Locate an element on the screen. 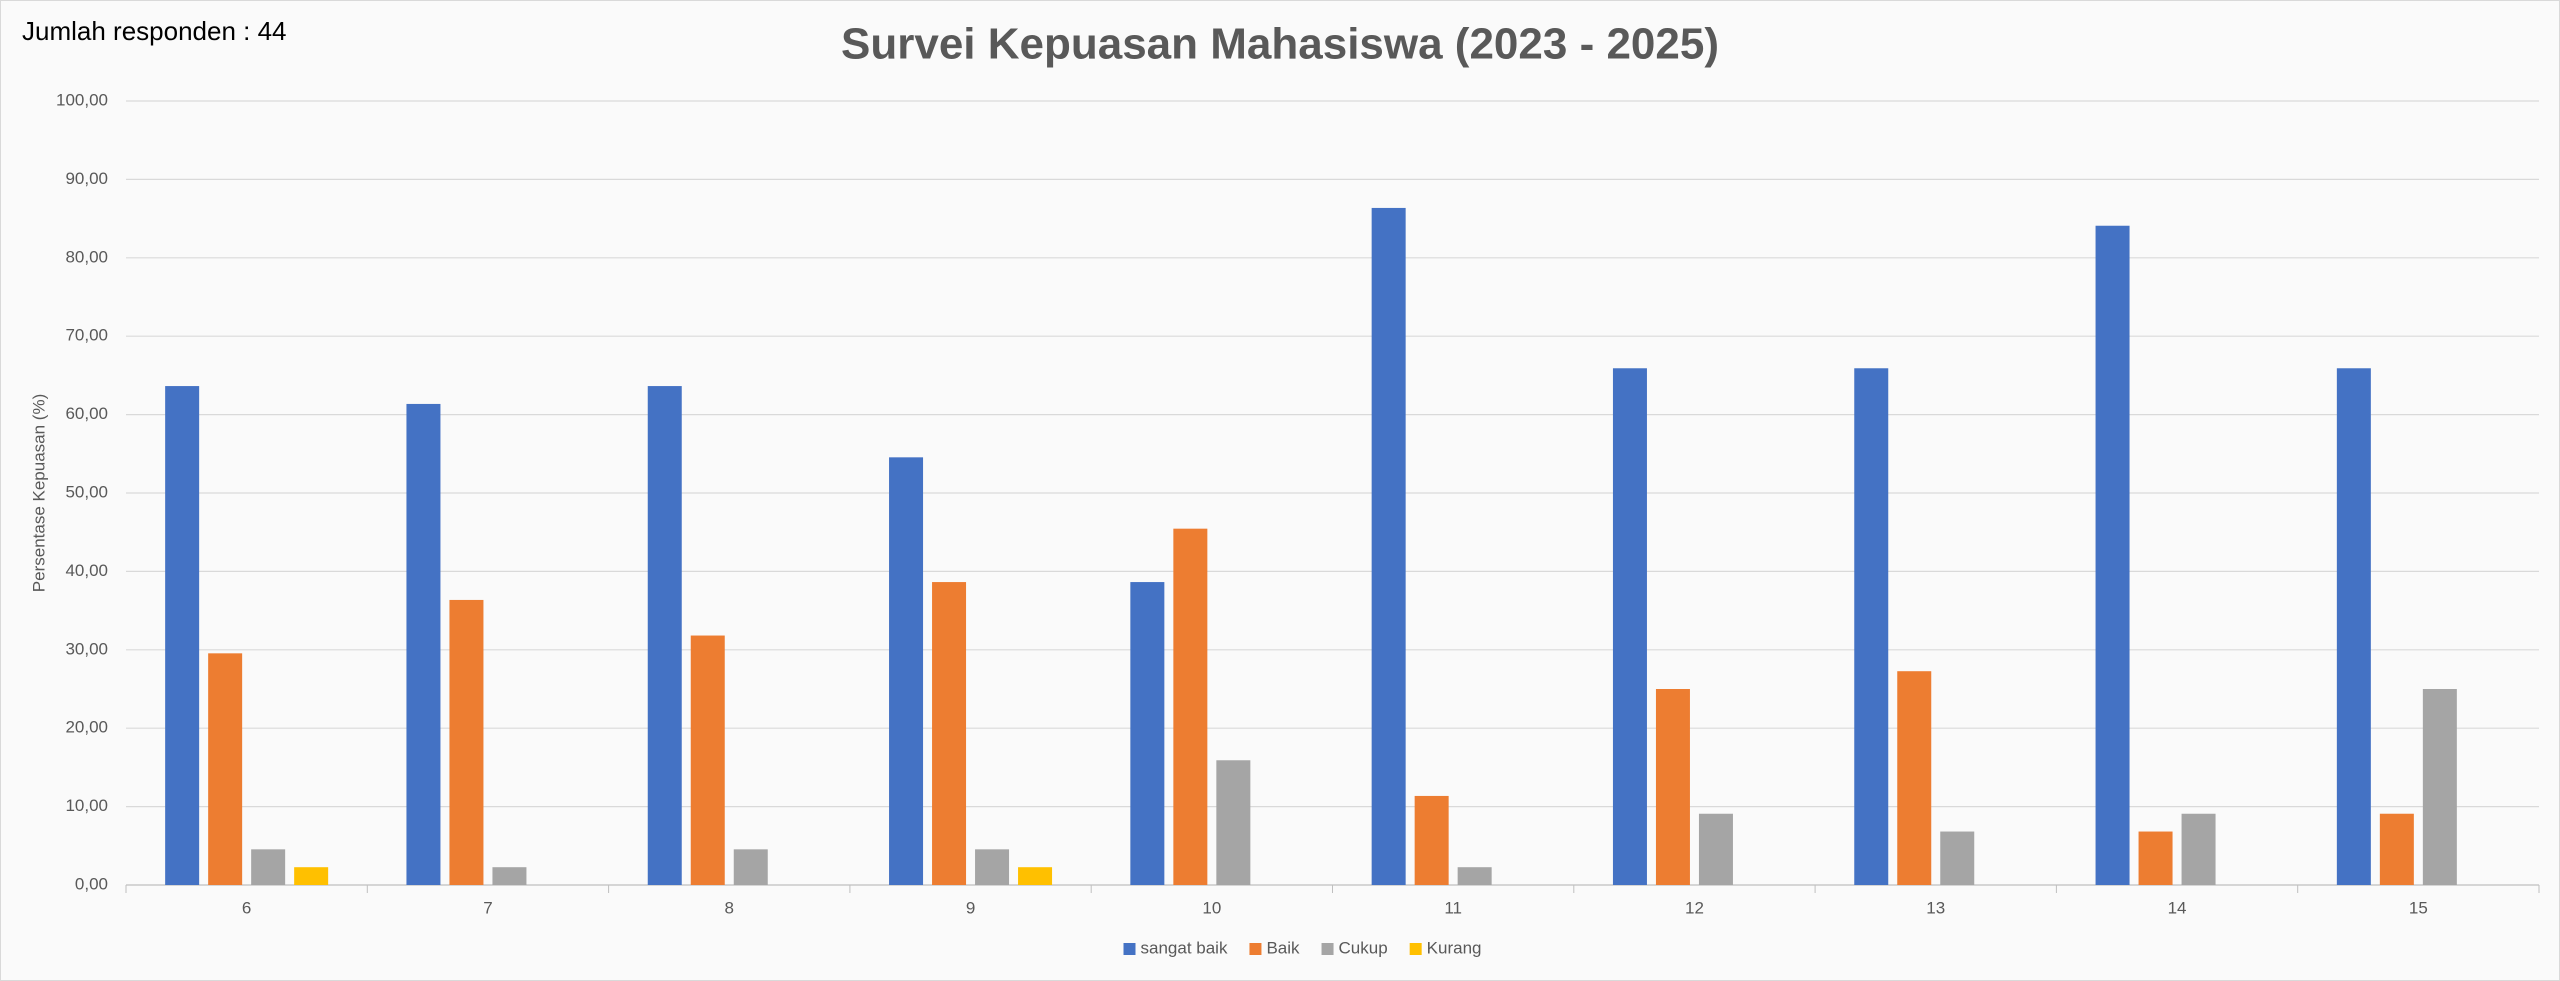  legend-label: sangat baik is located at coordinates (1184, 947).